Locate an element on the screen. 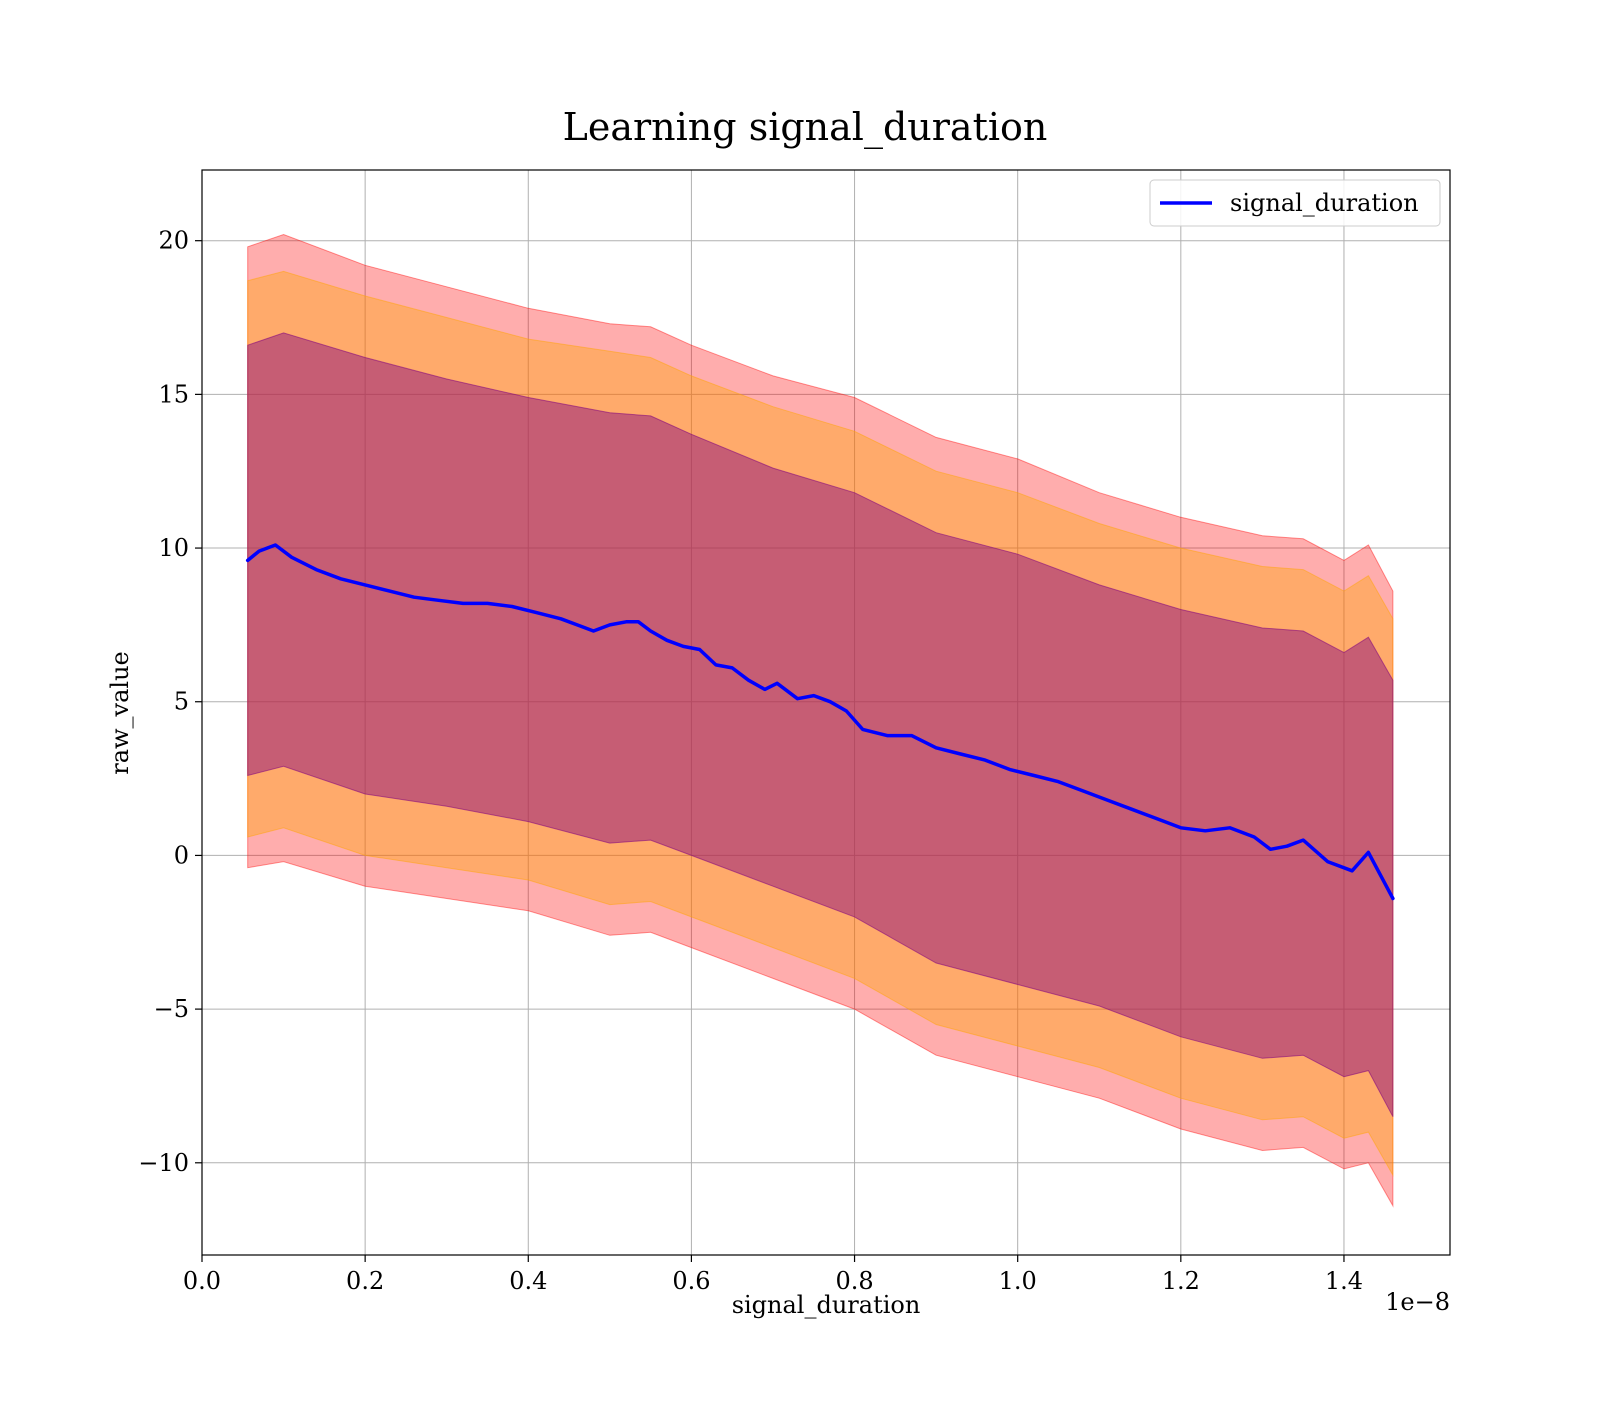 This screenshot has height=1404, width=1600. y-tick-label: 15 is located at coordinates (173, 394).